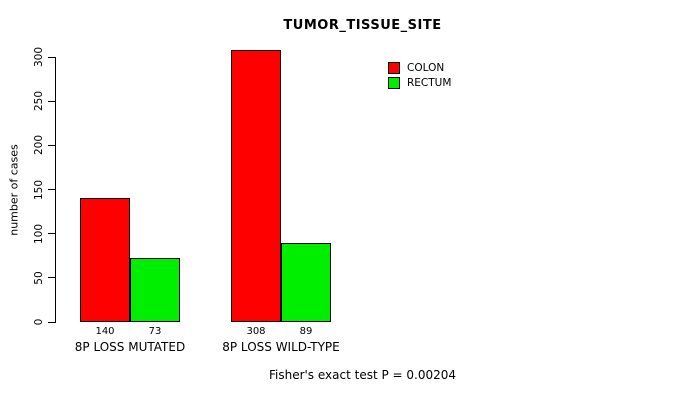 The height and width of the screenshot is (400, 690). What do you see at coordinates (39, 145) in the screenshot?
I see `y-tick-label: 200` at bounding box center [39, 145].